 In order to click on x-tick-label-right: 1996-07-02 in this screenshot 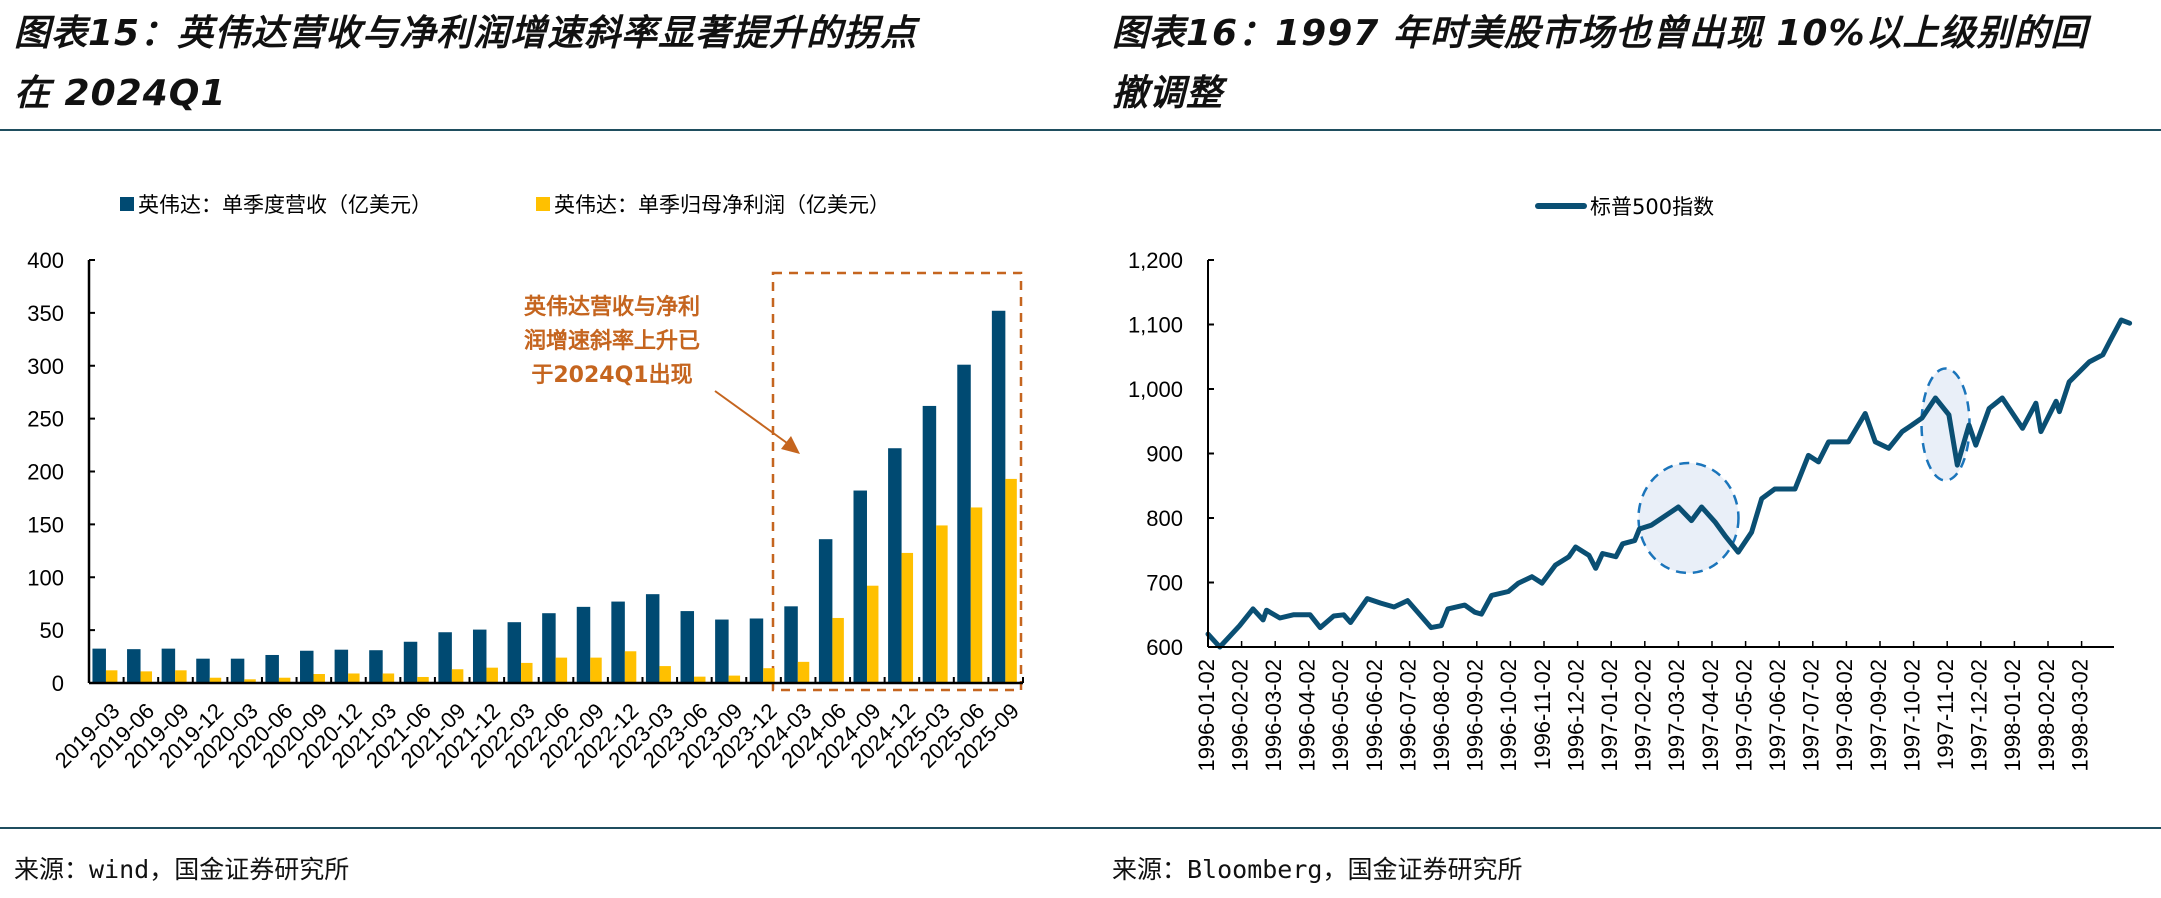, I will do `click(1407, 715)`.